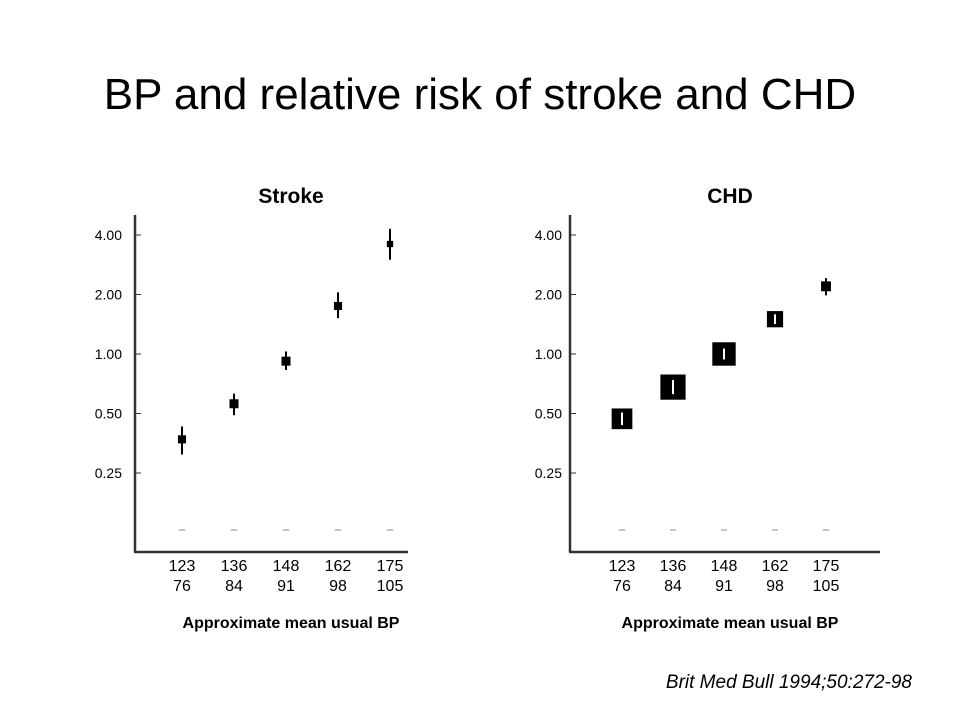 This screenshot has height=720, width=960. I want to click on chart-title: Stroke, so click(290, 196).